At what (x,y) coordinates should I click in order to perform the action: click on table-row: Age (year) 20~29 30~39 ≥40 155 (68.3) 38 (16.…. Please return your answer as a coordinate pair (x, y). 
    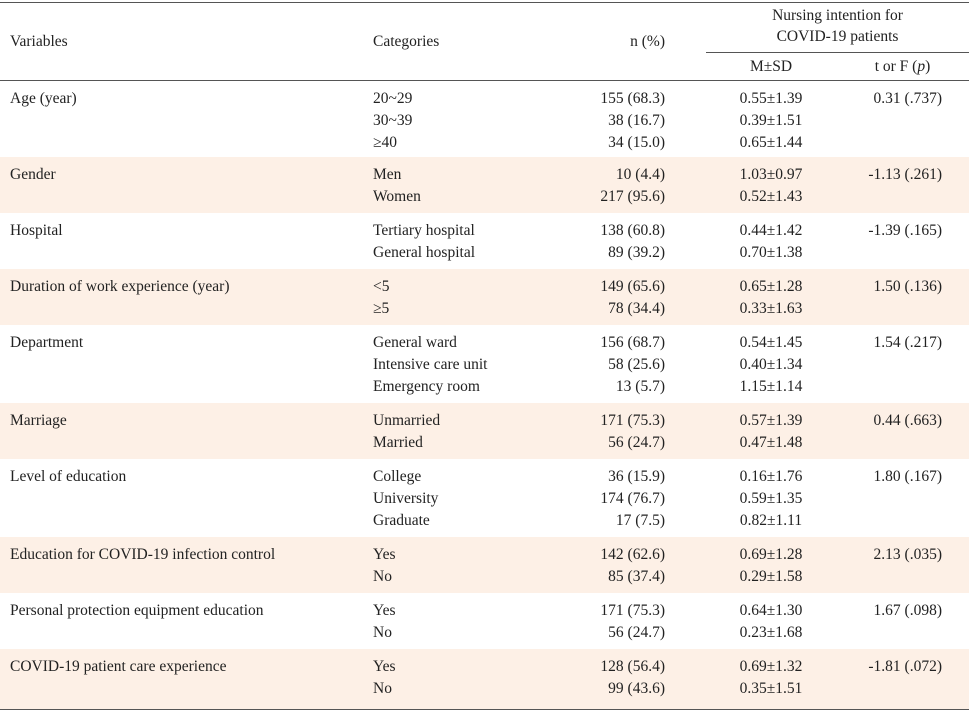
    Looking at the image, I should click on (484, 119).